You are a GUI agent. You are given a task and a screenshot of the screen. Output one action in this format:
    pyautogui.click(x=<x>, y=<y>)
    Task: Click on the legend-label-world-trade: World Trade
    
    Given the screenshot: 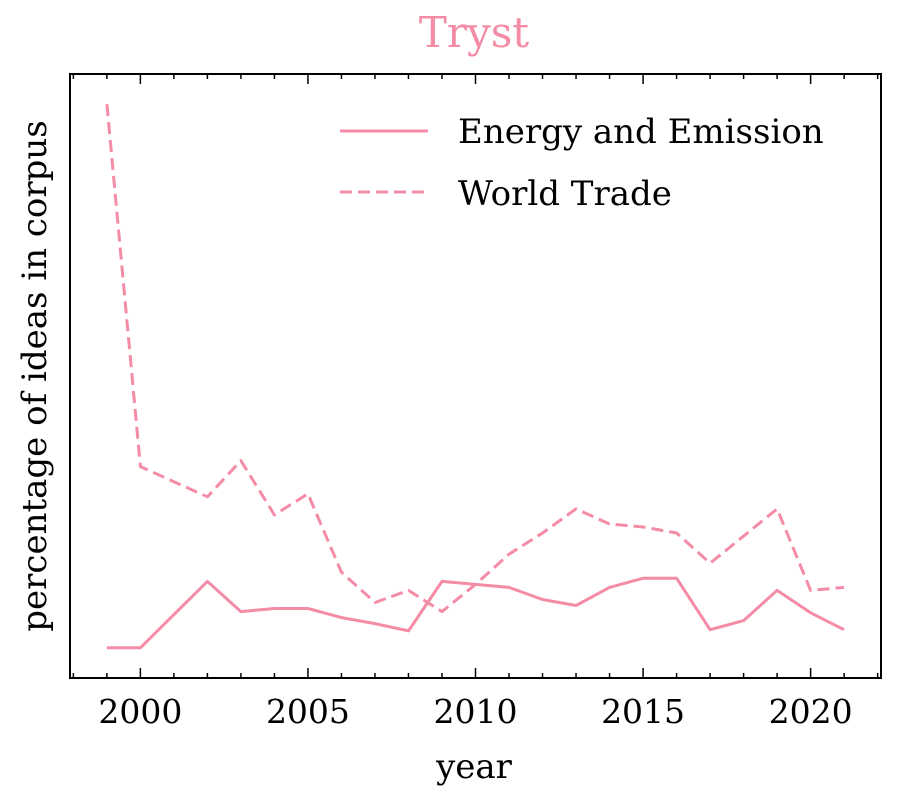 What is the action you would take?
    pyautogui.click(x=565, y=194)
    